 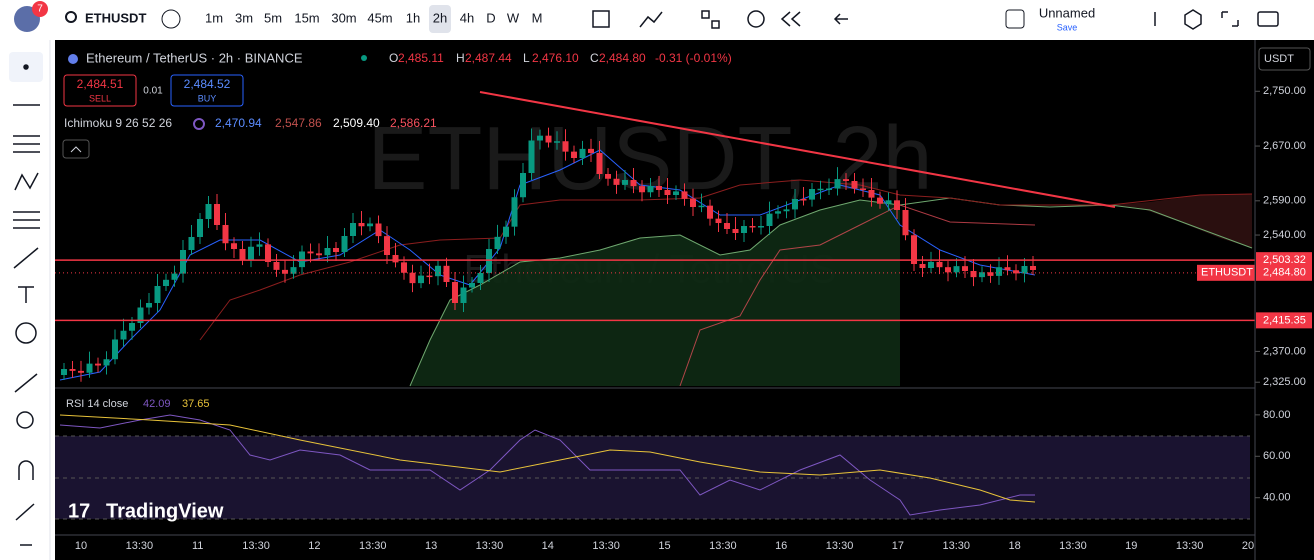 I want to click on collapse-button, so click(x=76, y=149).